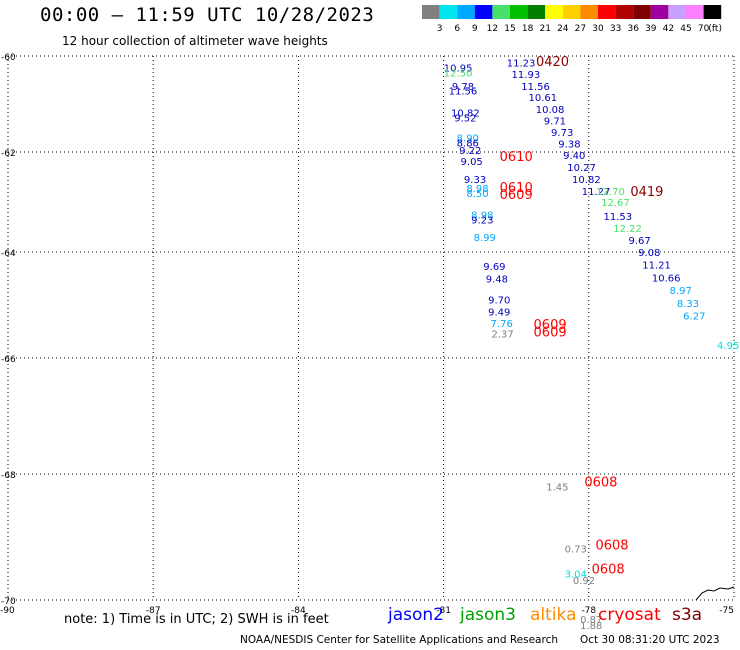 Image resolution: width=740 pixels, height=650 pixels. I want to click on wave-height-value: 8.50, so click(477, 194).